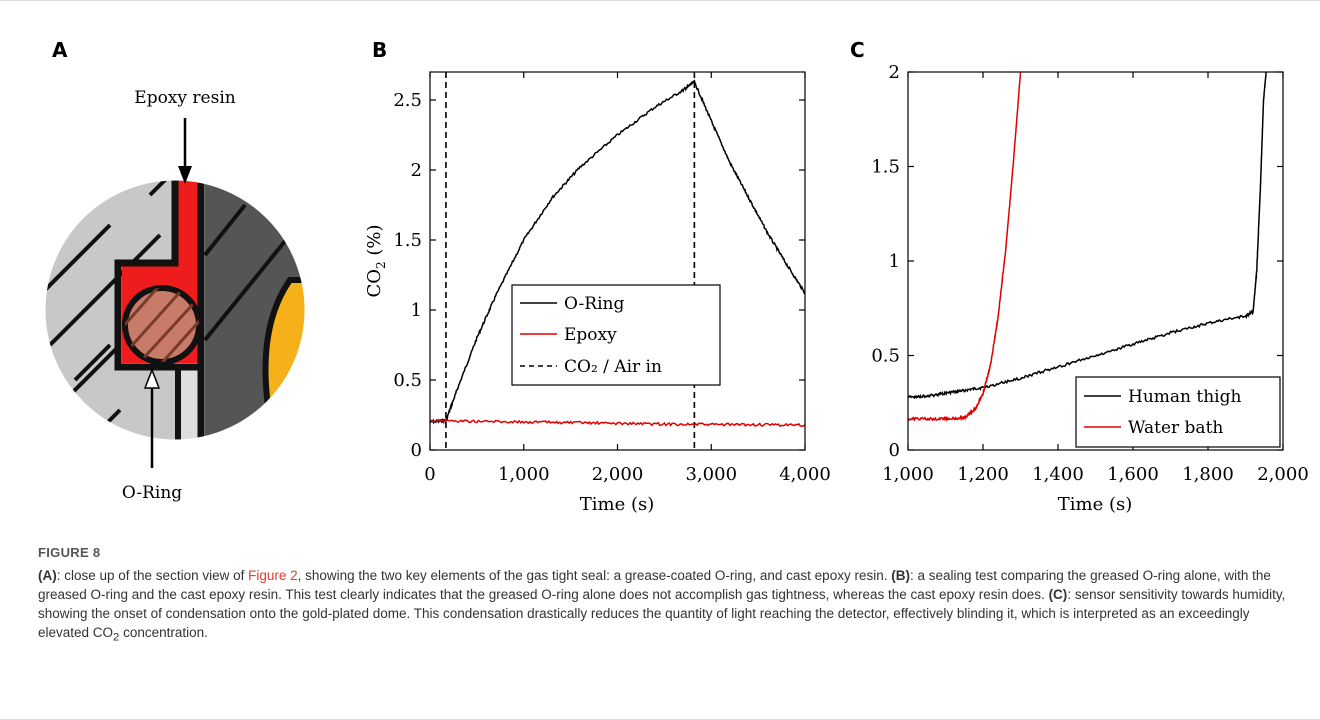 Image resolution: width=1320 pixels, height=720 pixels. I want to click on caption-a-text-1: : close up of the section view of, so click(152, 575).